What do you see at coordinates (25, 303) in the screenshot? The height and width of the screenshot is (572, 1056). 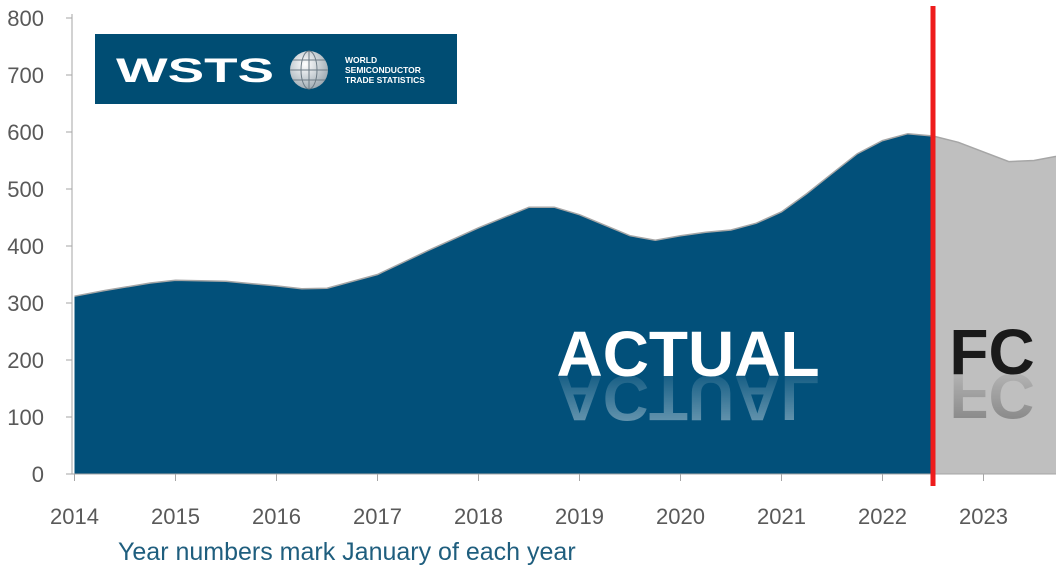 I see `y-tick-label: 300` at bounding box center [25, 303].